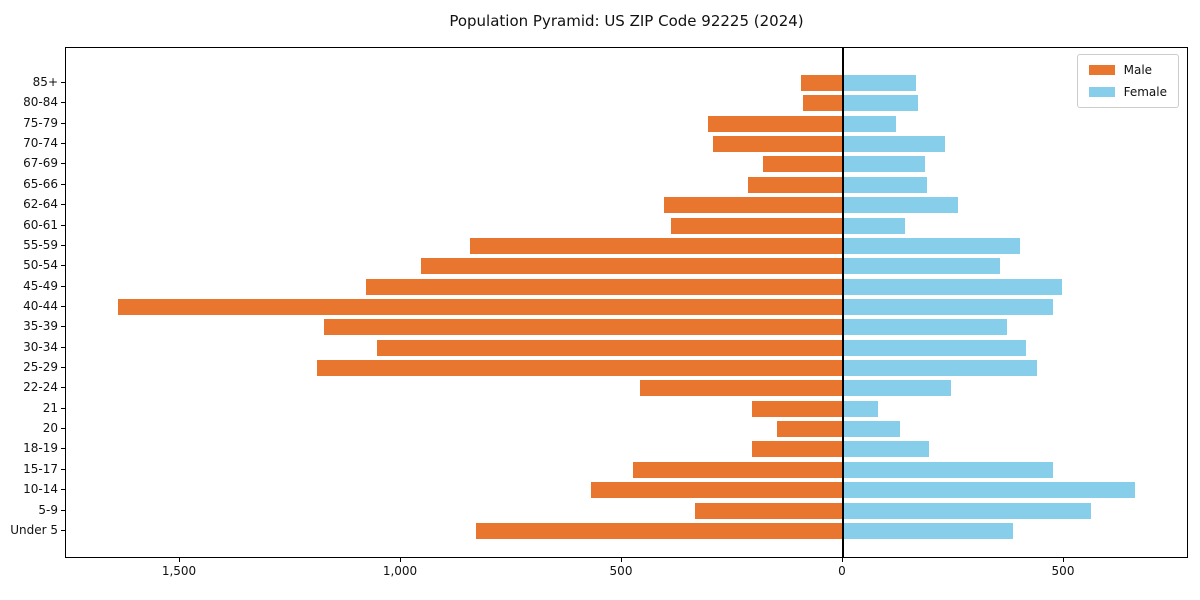 This screenshot has height=600, width=1200. I want to click on y-tick-label-60-61: 60-61, so click(40, 224).